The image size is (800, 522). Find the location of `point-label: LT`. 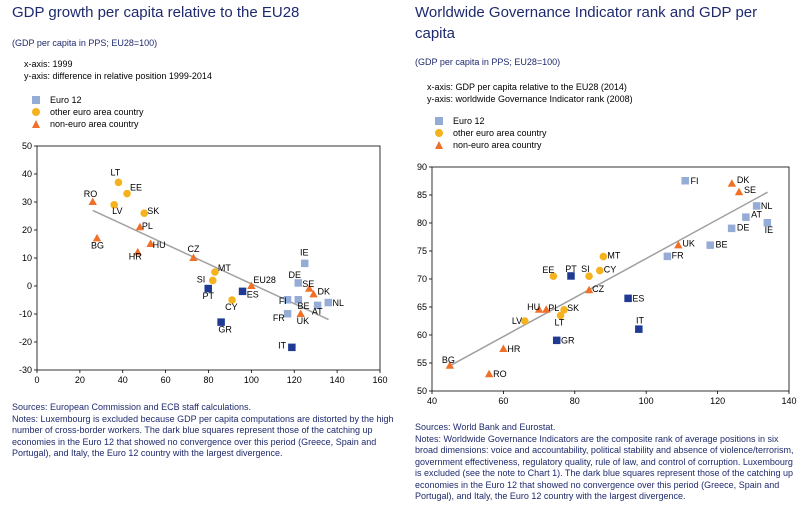

point-label: LT is located at coordinates (560, 322).